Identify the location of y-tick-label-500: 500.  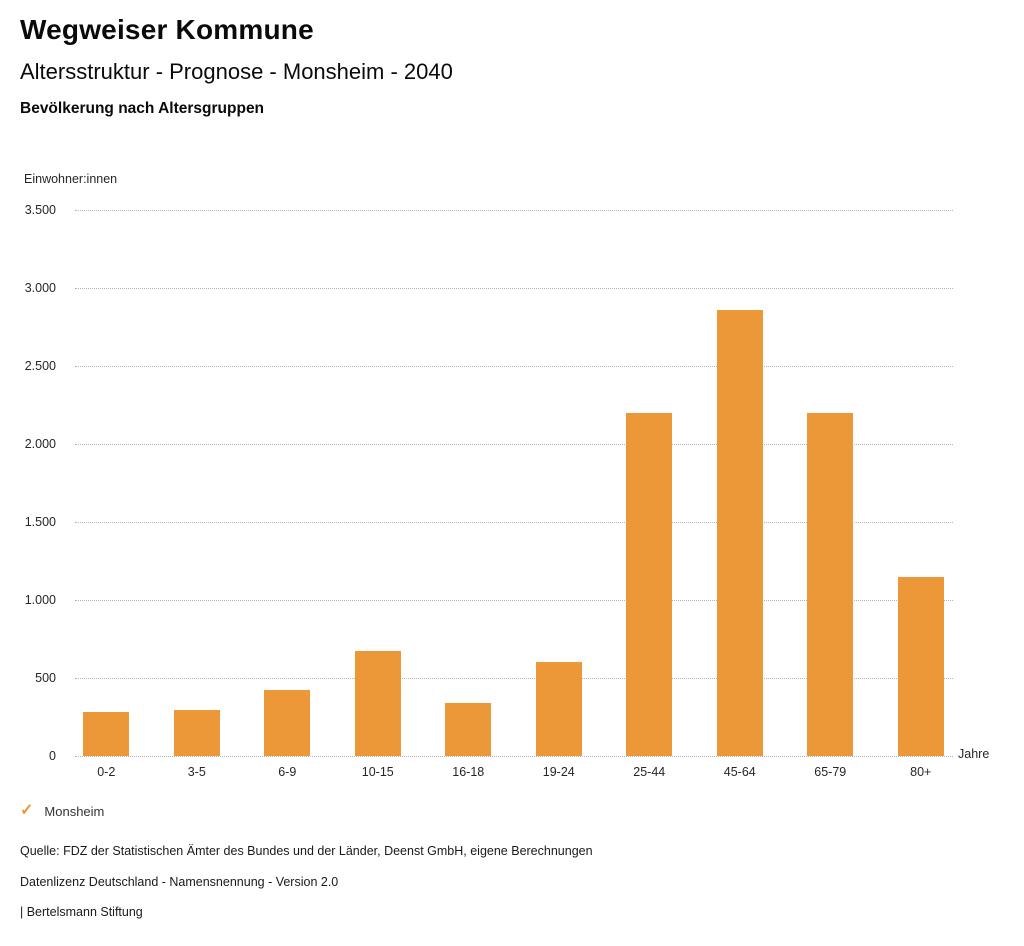
(45, 678).